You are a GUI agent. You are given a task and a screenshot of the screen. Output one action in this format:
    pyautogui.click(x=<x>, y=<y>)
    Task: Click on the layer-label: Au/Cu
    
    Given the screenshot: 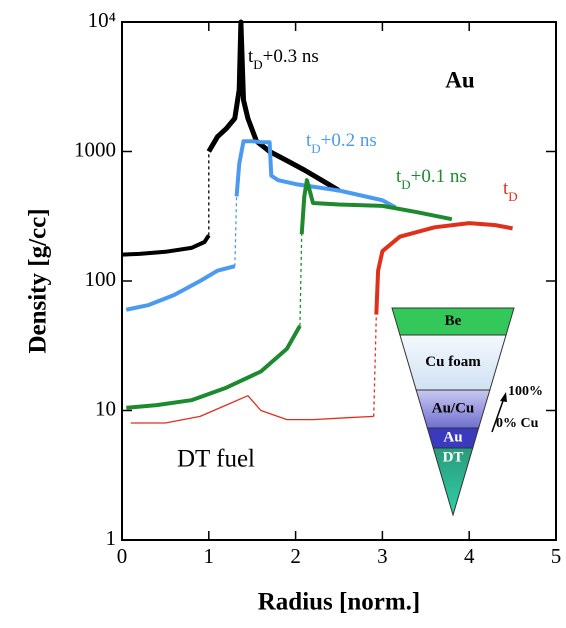 What is the action you would take?
    pyautogui.click(x=453, y=408)
    